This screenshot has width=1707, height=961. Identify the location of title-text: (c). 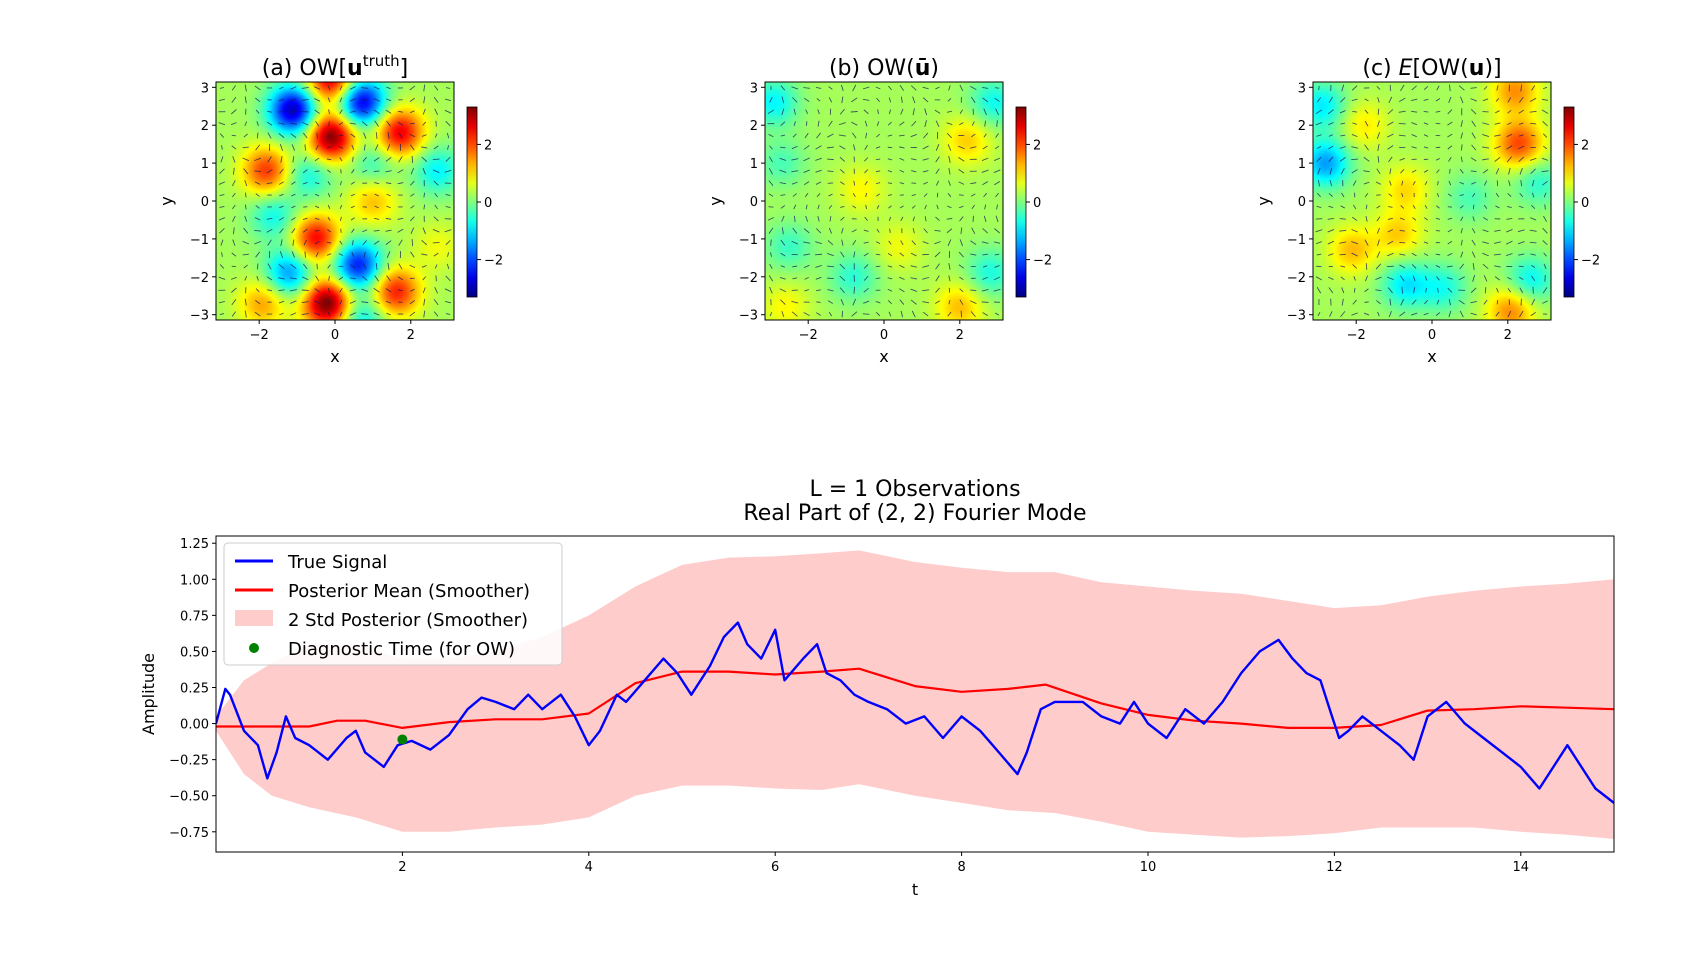
(1380, 68).